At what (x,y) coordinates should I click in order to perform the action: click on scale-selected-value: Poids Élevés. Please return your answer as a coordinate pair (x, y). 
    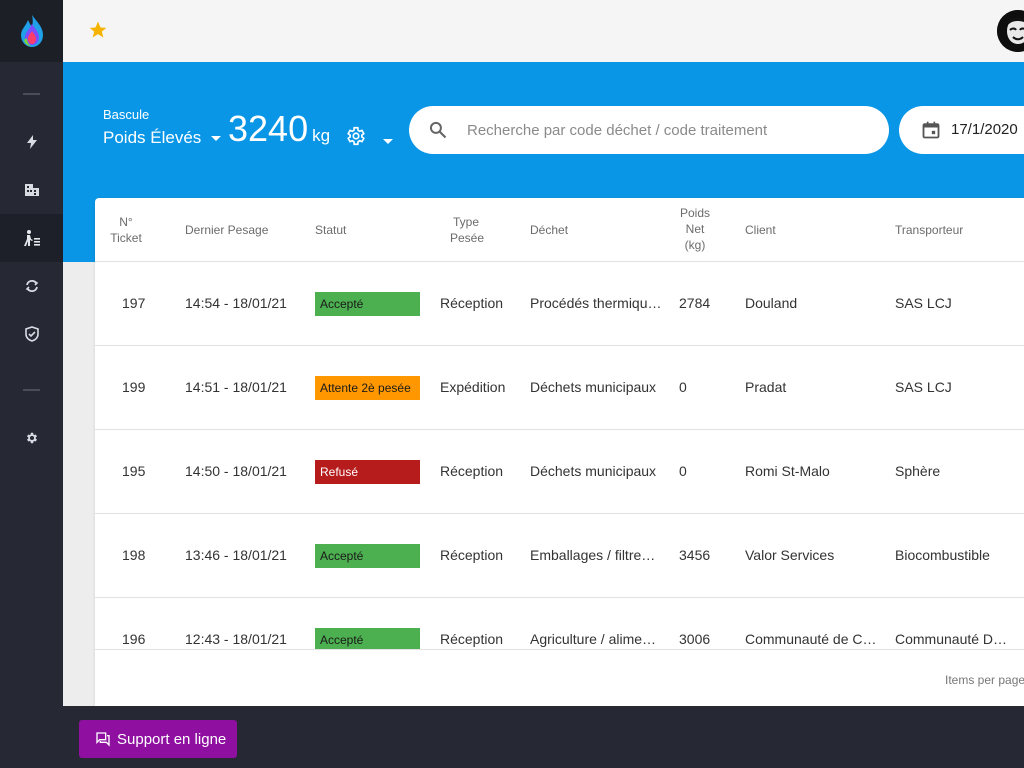
    Looking at the image, I should click on (152, 137).